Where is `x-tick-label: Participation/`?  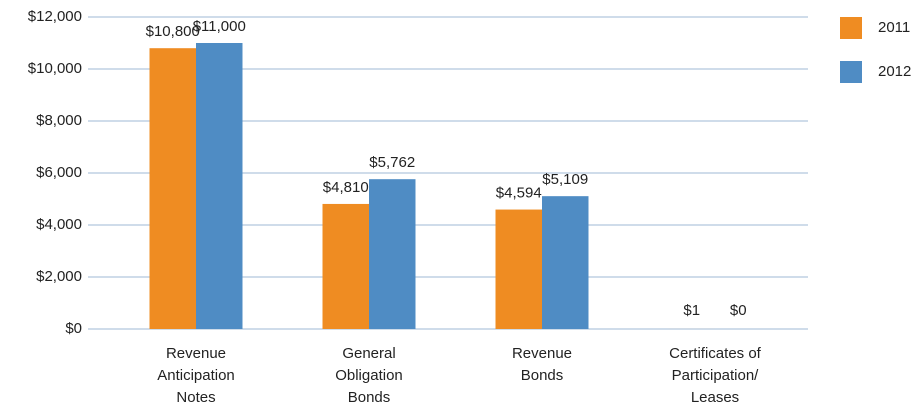
x-tick-label: Participation/ is located at coordinates (716, 375).